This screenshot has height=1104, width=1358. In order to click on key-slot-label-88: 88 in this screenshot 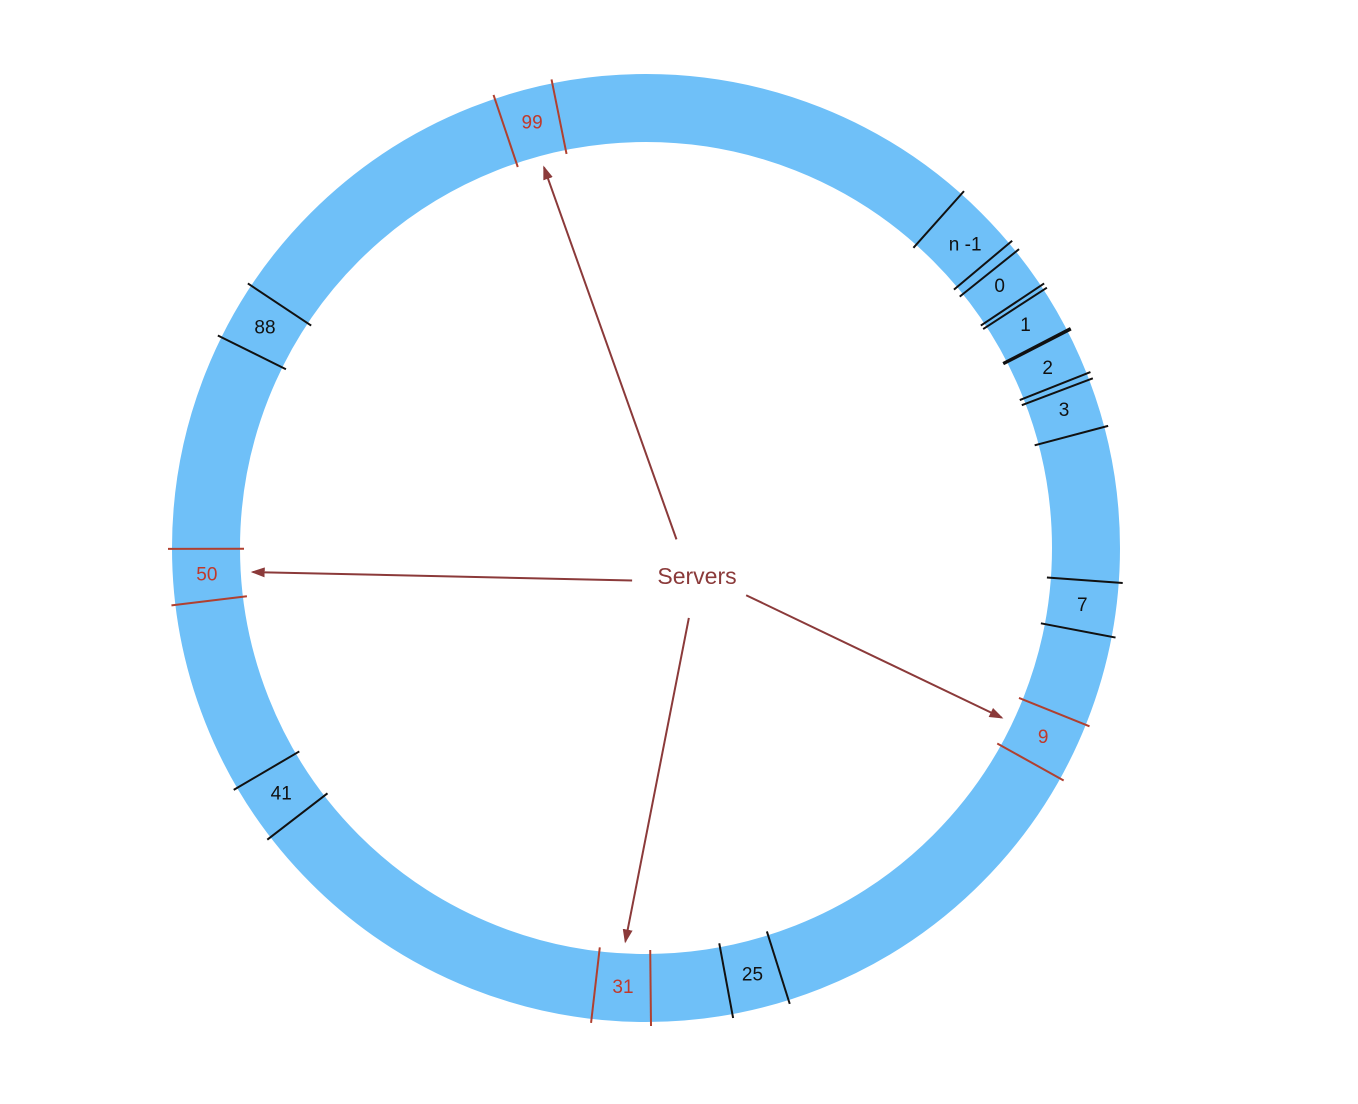, I will do `click(264, 328)`.